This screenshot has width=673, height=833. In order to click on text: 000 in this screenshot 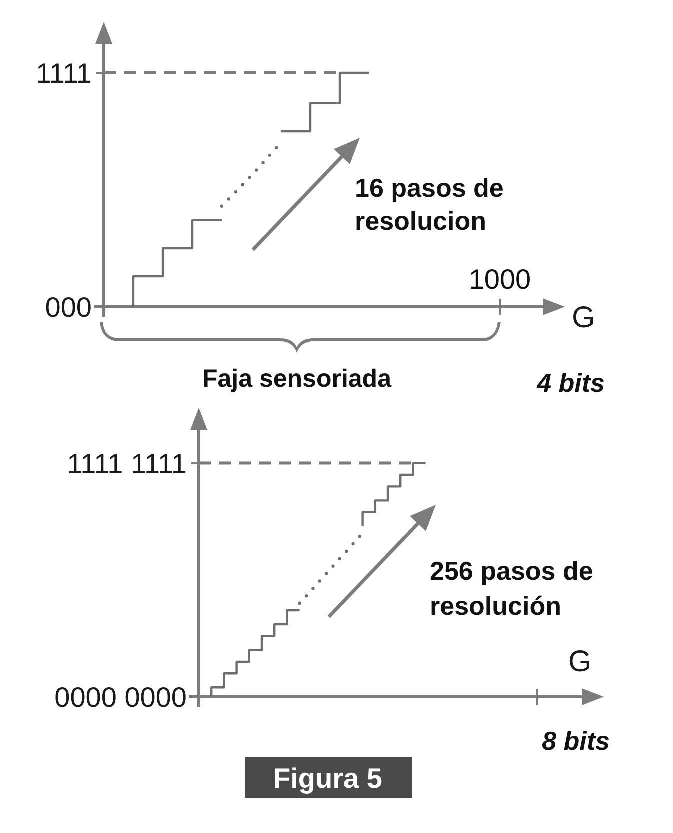, I will do `click(68, 307)`.